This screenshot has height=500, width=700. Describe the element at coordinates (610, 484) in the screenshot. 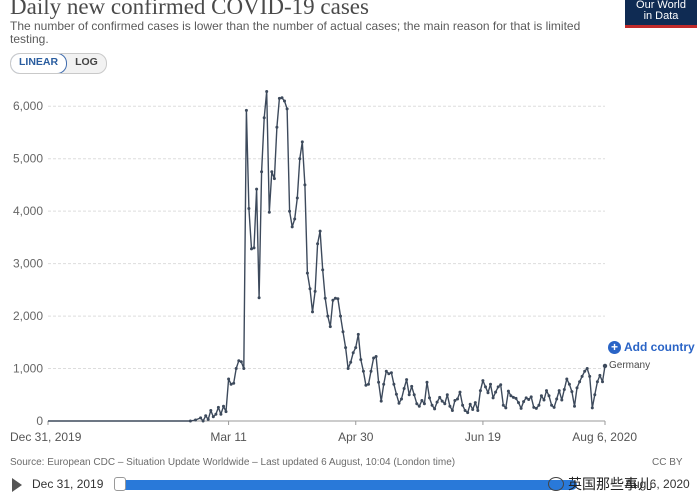

I see `watermark-text: 英国那些事儿` at that location.